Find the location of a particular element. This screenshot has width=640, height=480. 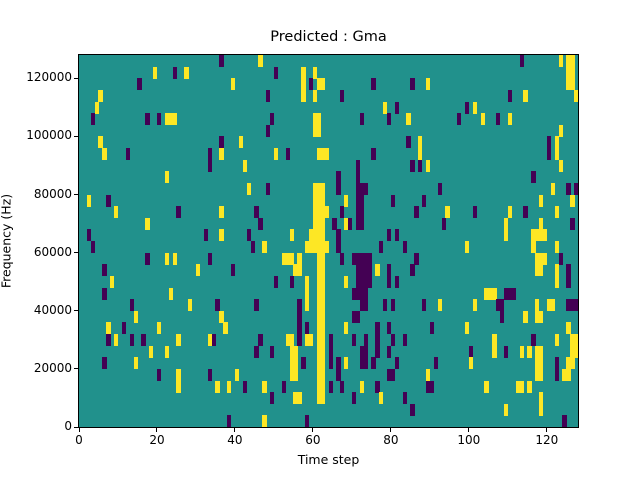

x-tick-mark is located at coordinates (469, 430).